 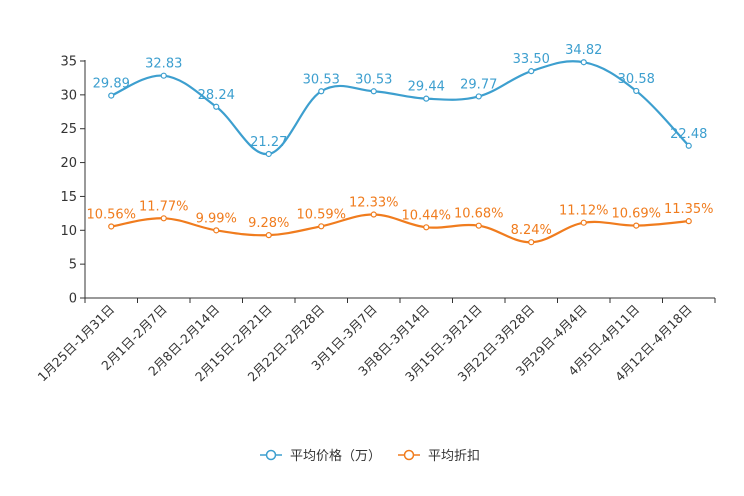 What do you see at coordinates (73, 265) in the screenshot?
I see `y-tick-label: 5` at bounding box center [73, 265].